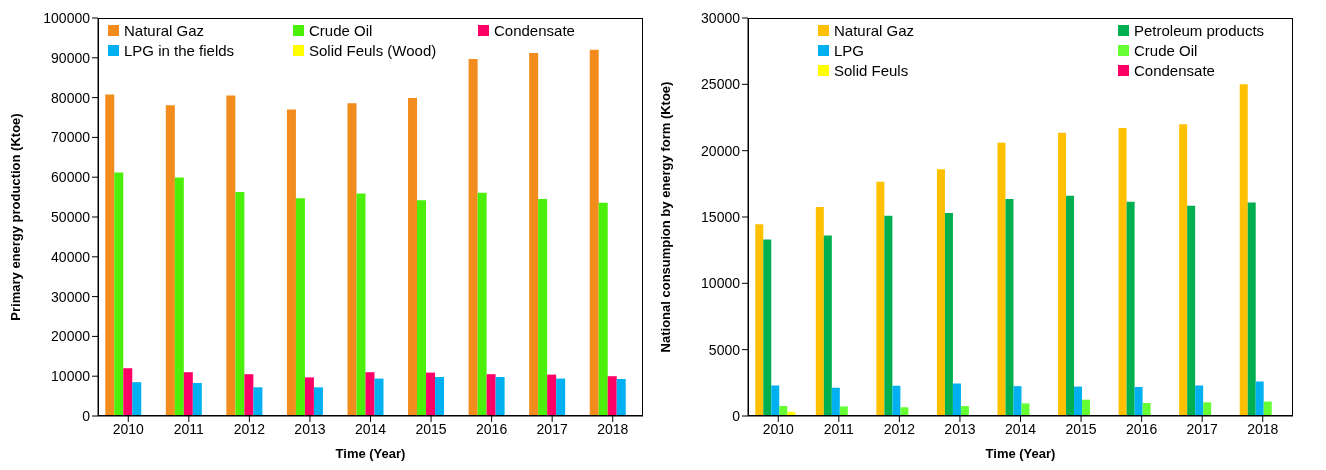  What do you see at coordinates (71, 57) in the screenshot?
I see `y-tick-label: 90000` at bounding box center [71, 57].